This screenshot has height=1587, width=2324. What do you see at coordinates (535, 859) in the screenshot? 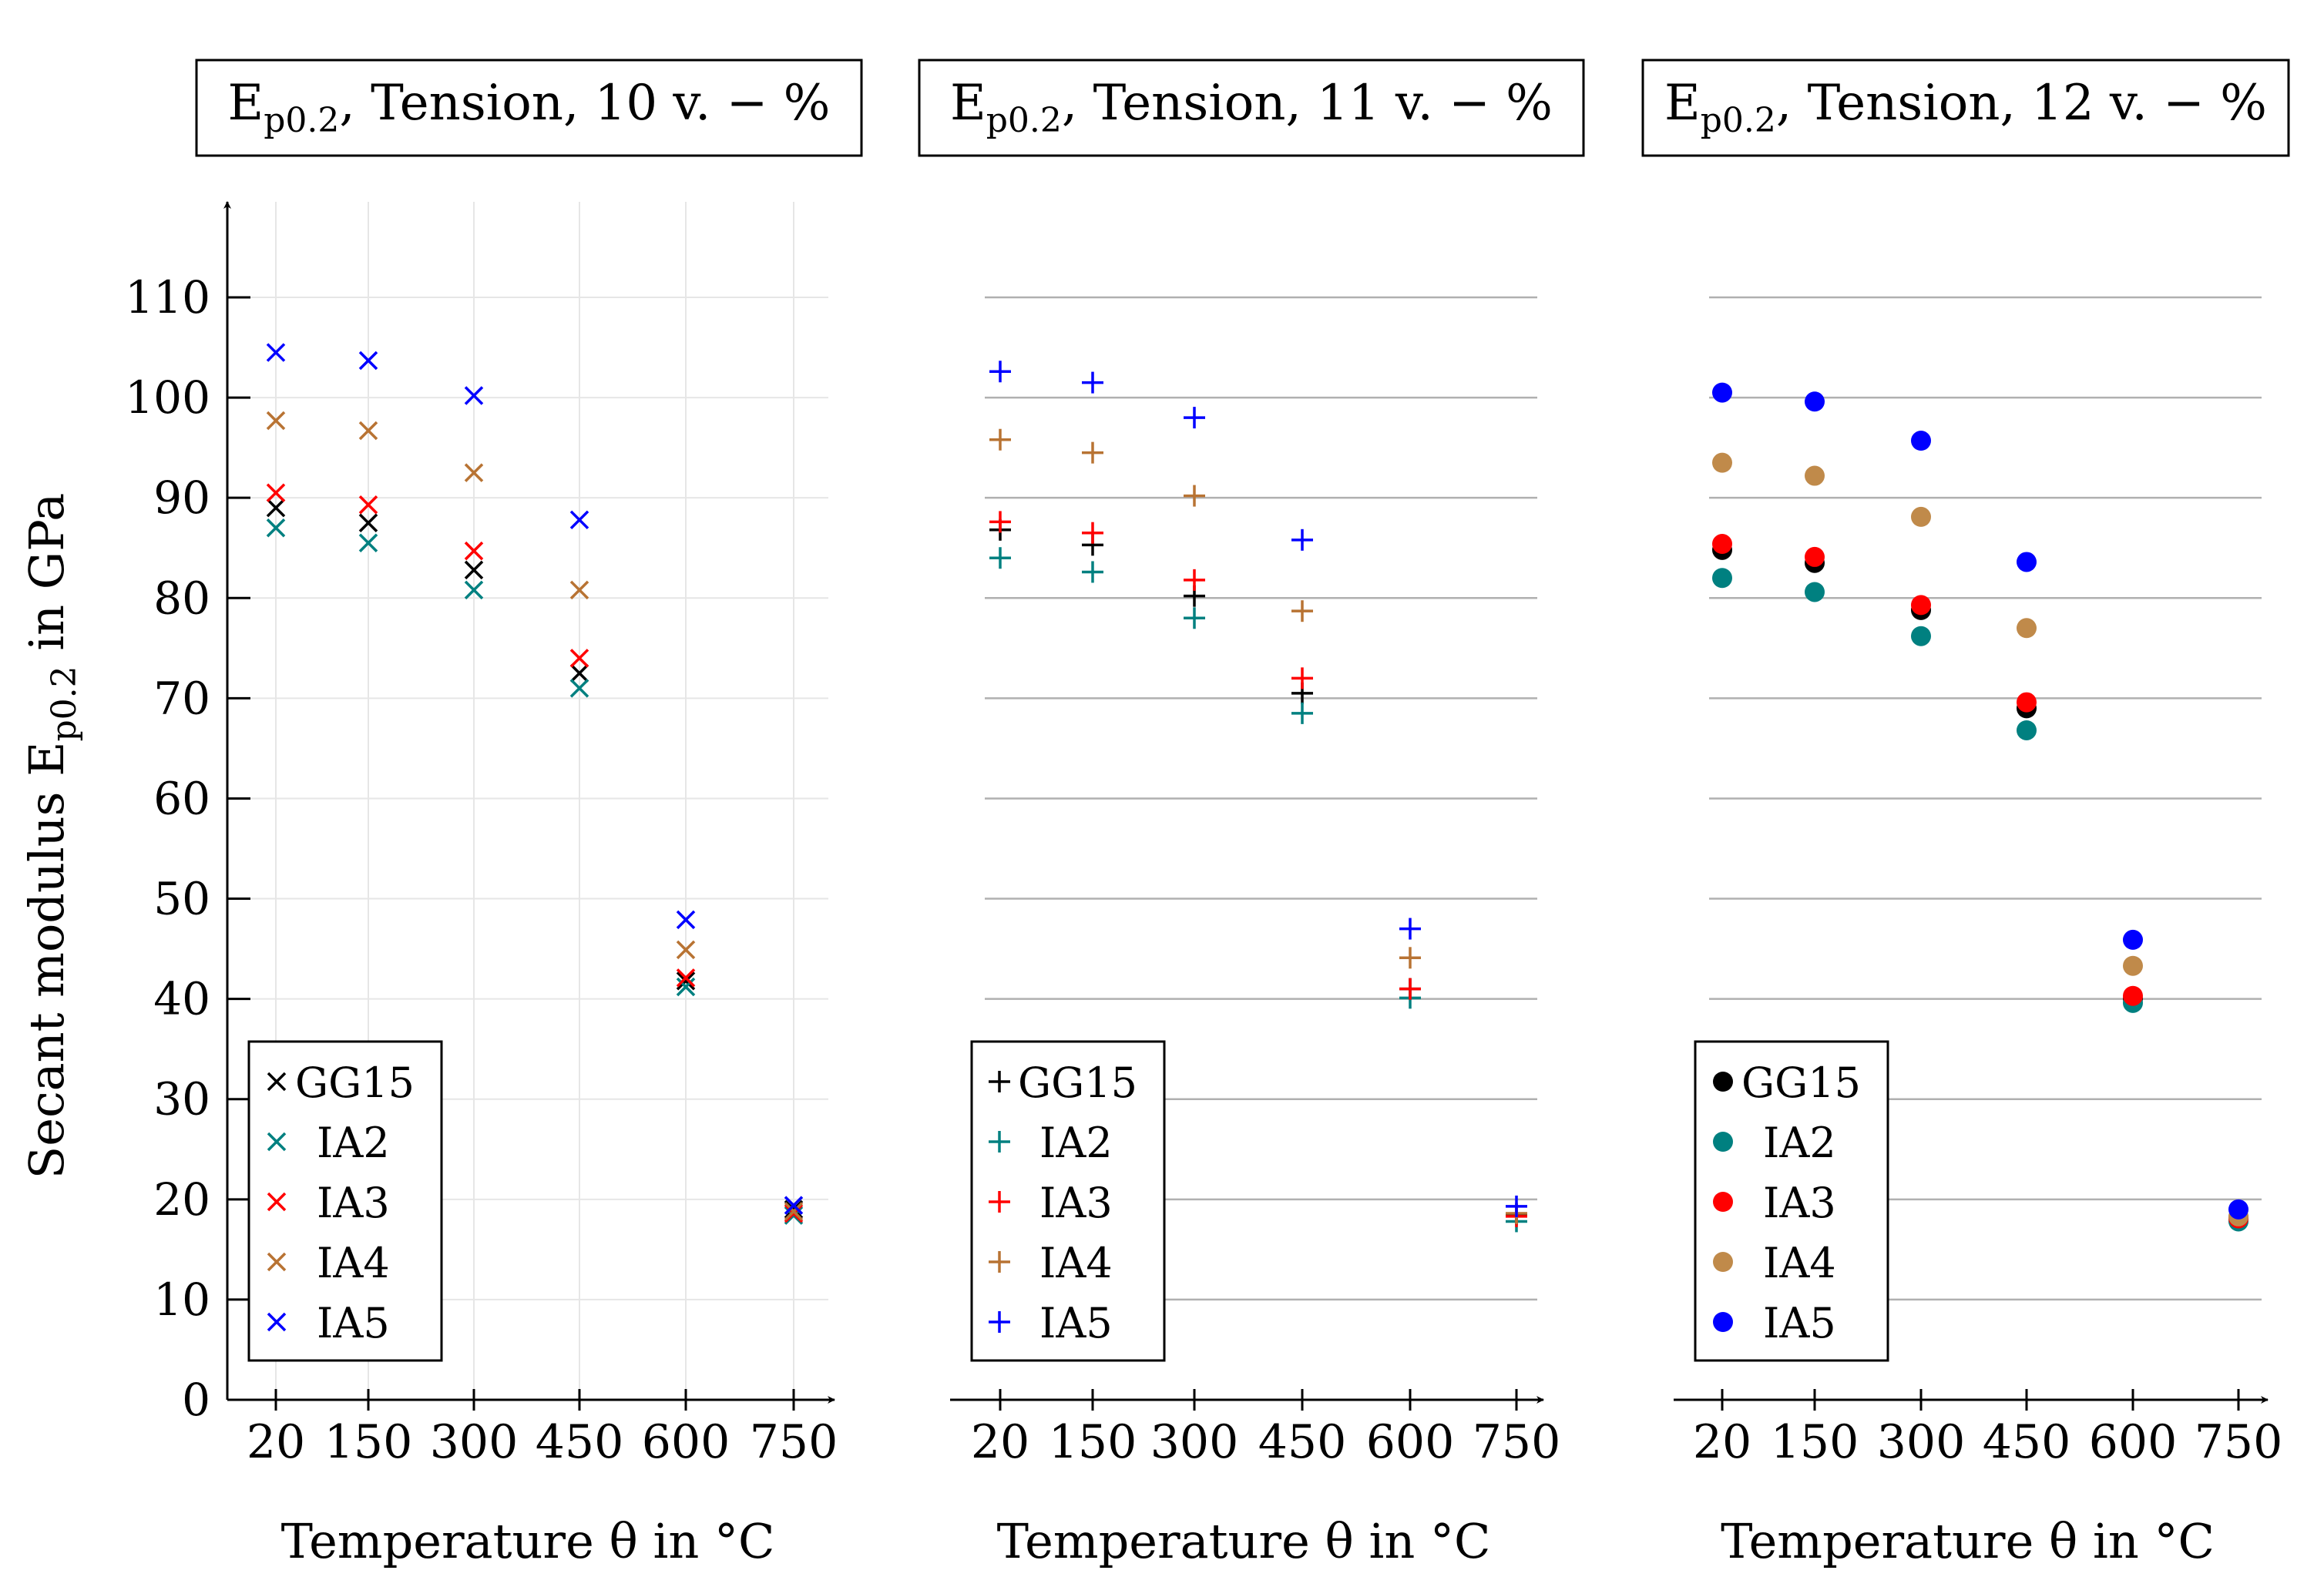
I see `series-gg15` at bounding box center [535, 859].